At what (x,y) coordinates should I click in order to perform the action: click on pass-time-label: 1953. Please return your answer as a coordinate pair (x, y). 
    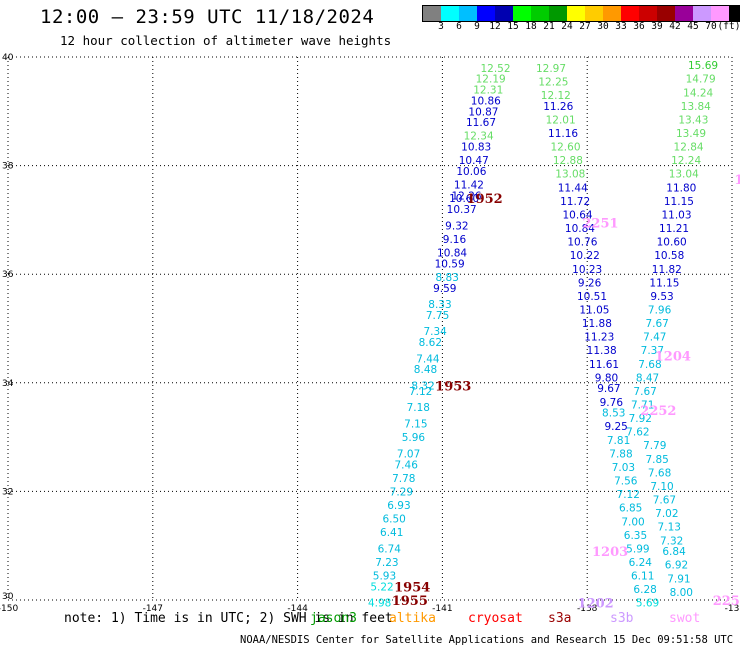
    Looking at the image, I should click on (453, 387).